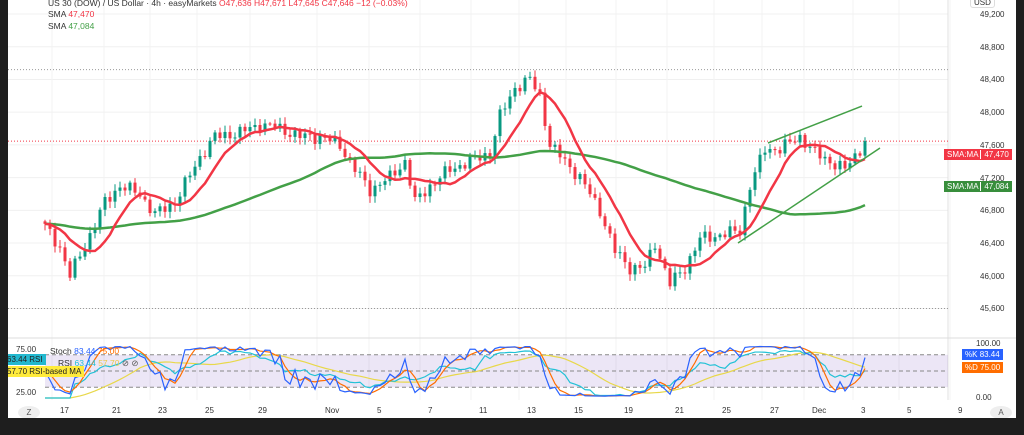 The image size is (1024, 435). Describe the element at coordinates (71, 14) in the screenshot. I see `sma-fast-legend: SMA 47,470` at that location.